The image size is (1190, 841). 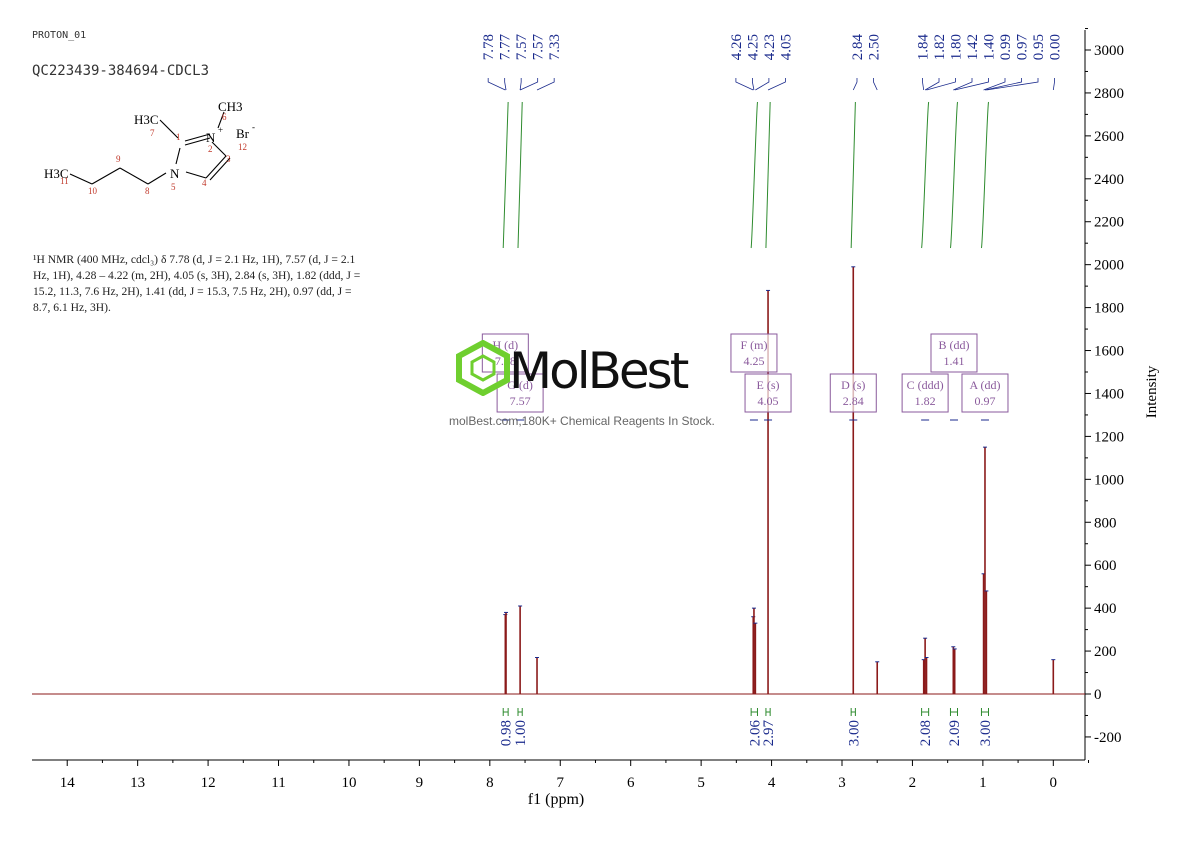 I want to click on y-tick-label: 1600, so click(x=1109, y=352).